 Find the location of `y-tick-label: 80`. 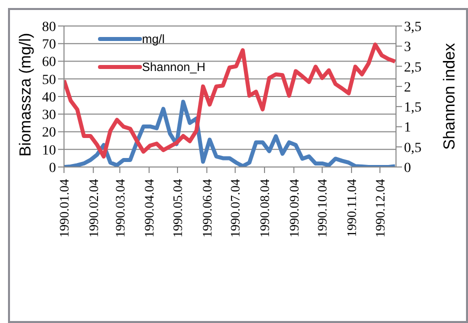

y-tick-label: 80 is located at coordinates (49, 27).